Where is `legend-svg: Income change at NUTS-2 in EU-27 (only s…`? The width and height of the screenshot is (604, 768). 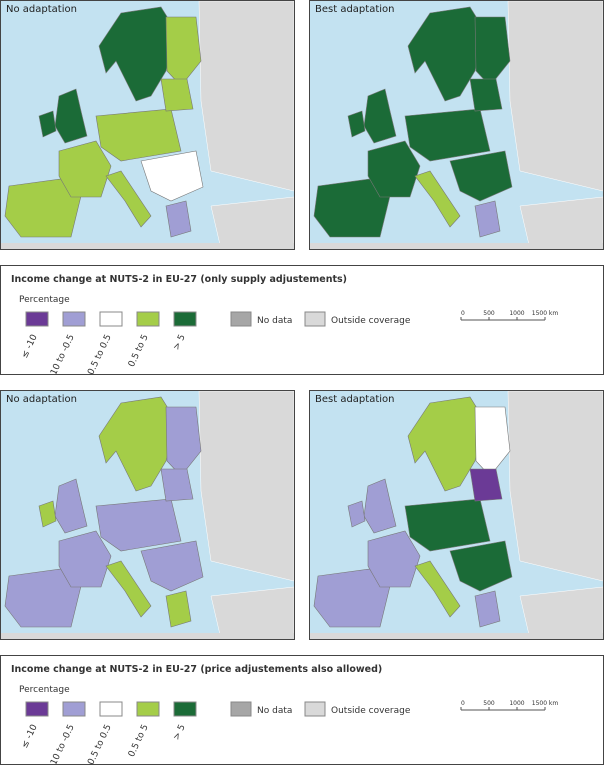
legend-svg: Income change at NUTS-2 in EU-27 (only s… is located at coordinates (285, 327).